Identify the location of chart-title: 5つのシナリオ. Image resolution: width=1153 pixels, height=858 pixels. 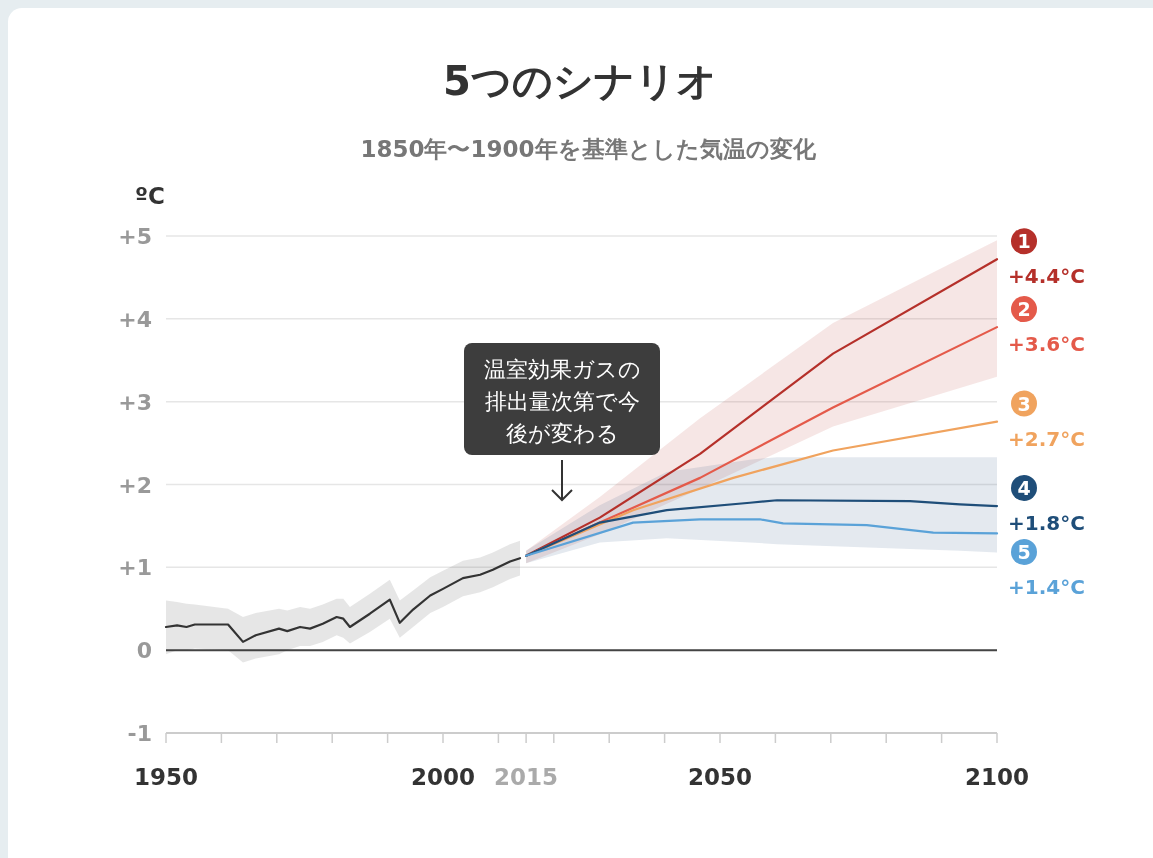
(580, 81).